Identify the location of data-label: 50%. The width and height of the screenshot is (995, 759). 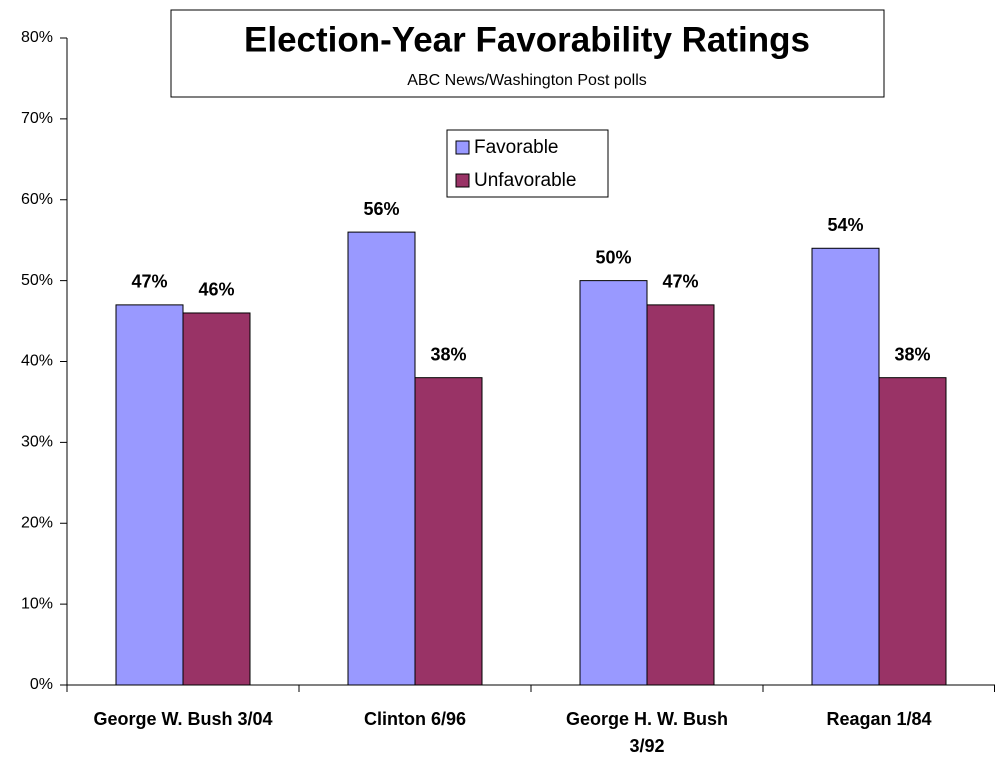
(613, 257).